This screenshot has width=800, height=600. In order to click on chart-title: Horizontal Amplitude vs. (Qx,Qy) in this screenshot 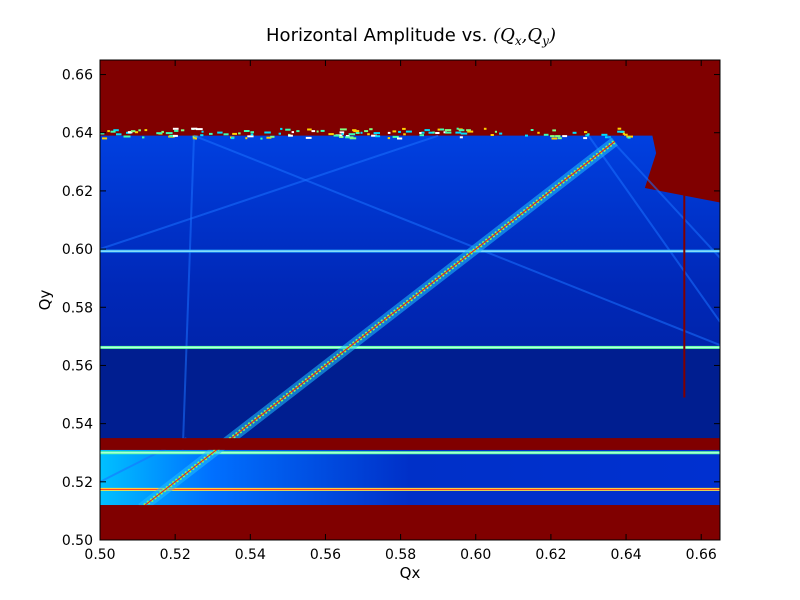, I will do `click(411, 36)`.